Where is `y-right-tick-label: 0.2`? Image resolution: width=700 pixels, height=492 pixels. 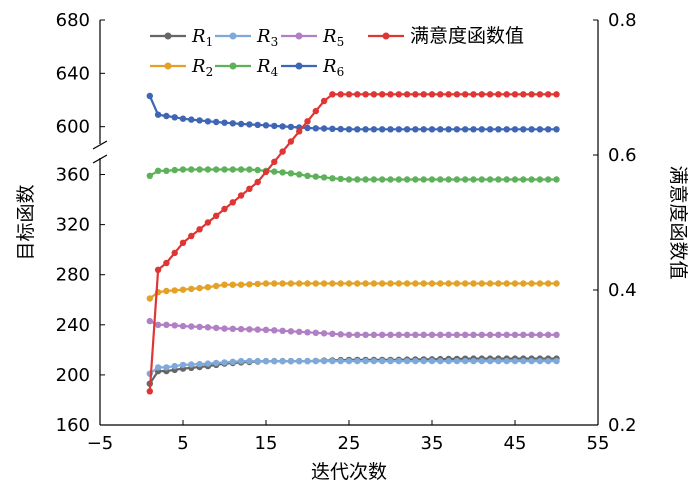
y-right-tick-label: 0.2 is located at coordinates (622, 425).